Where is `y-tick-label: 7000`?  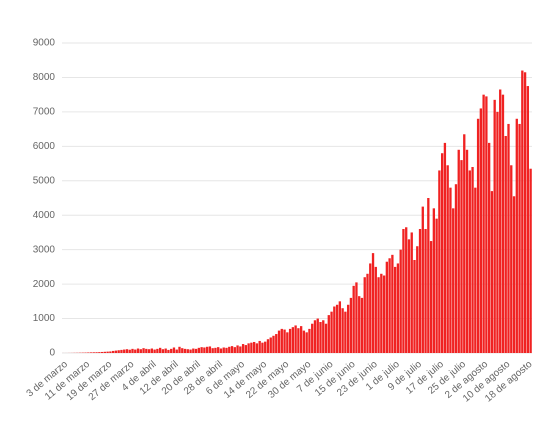 y-tick-label: 7000 is located at coordinates (44, 112).